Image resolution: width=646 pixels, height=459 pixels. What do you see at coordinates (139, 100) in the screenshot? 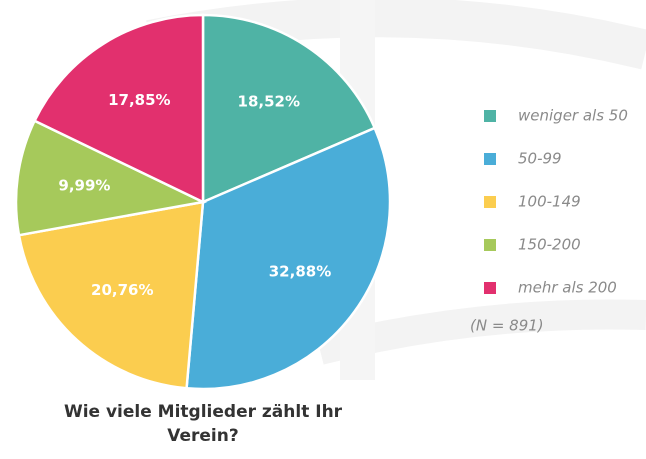
I see `value-label: 17,85%` at bounding box center [139, 100].